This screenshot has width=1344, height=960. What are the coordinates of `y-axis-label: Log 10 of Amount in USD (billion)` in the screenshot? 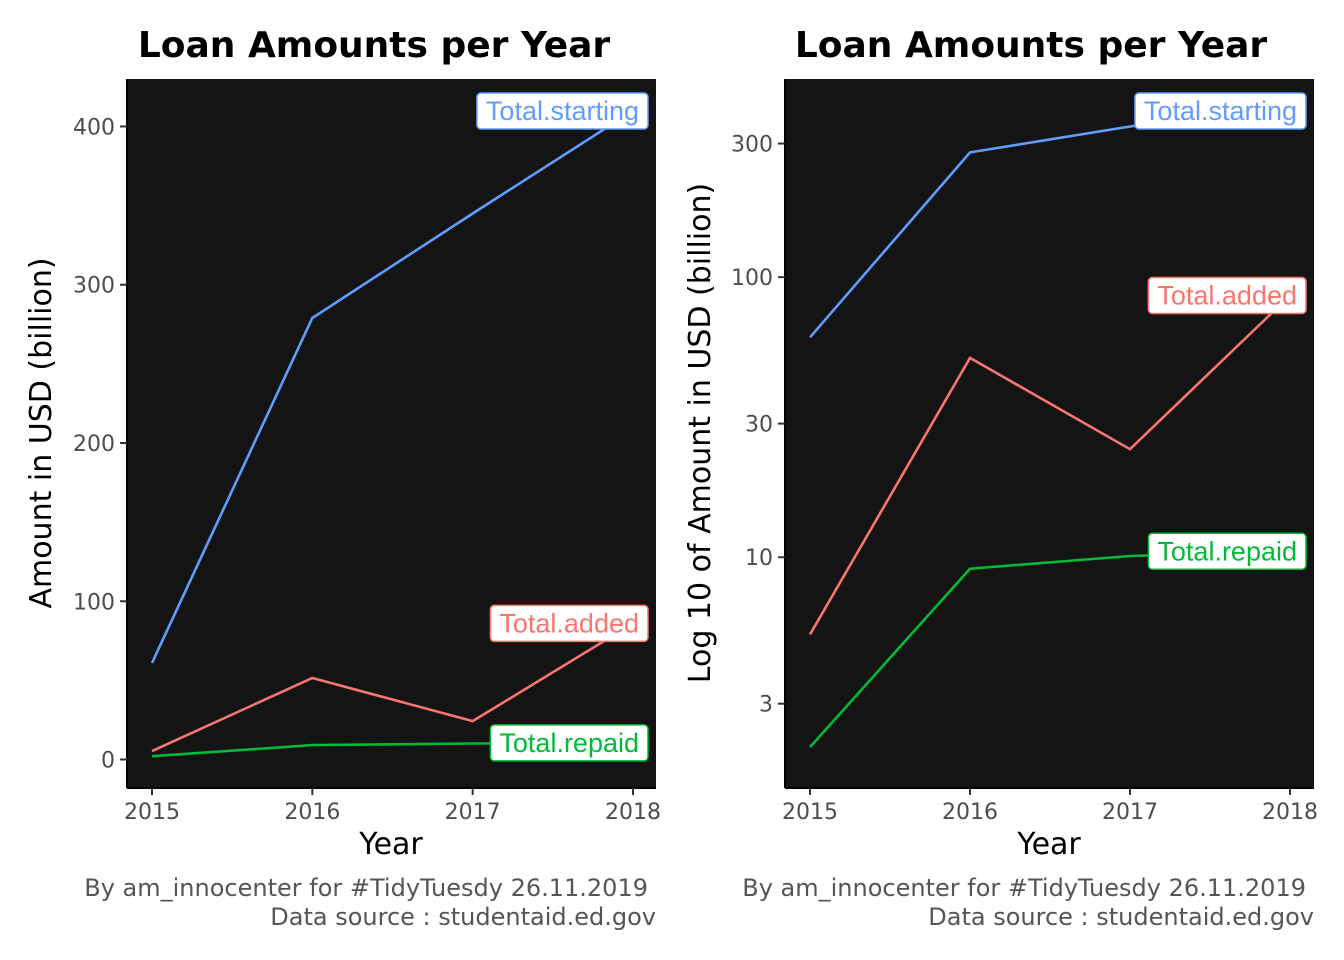 It's located at (700, 433).